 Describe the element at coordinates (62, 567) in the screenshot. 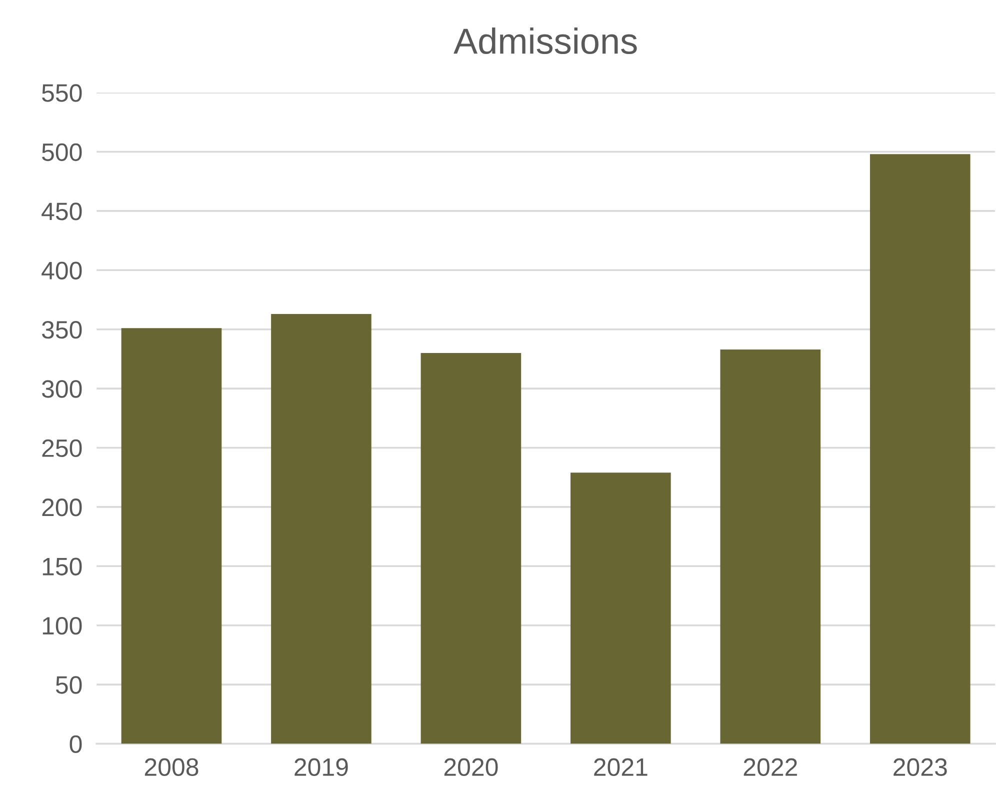

I see `y-tick-label: 150` at that location.